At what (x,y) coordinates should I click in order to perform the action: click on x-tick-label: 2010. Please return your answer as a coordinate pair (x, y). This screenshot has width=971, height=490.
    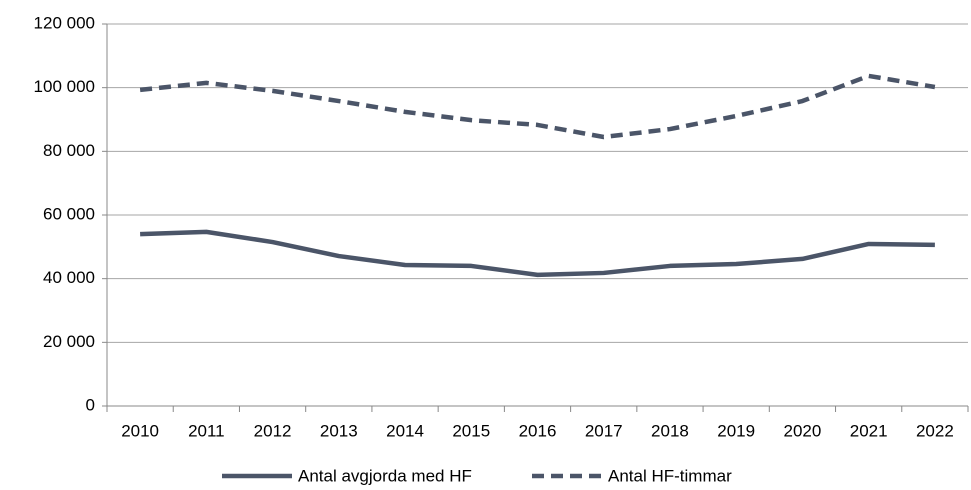
    Looking at the image, I should click on (140, 430).